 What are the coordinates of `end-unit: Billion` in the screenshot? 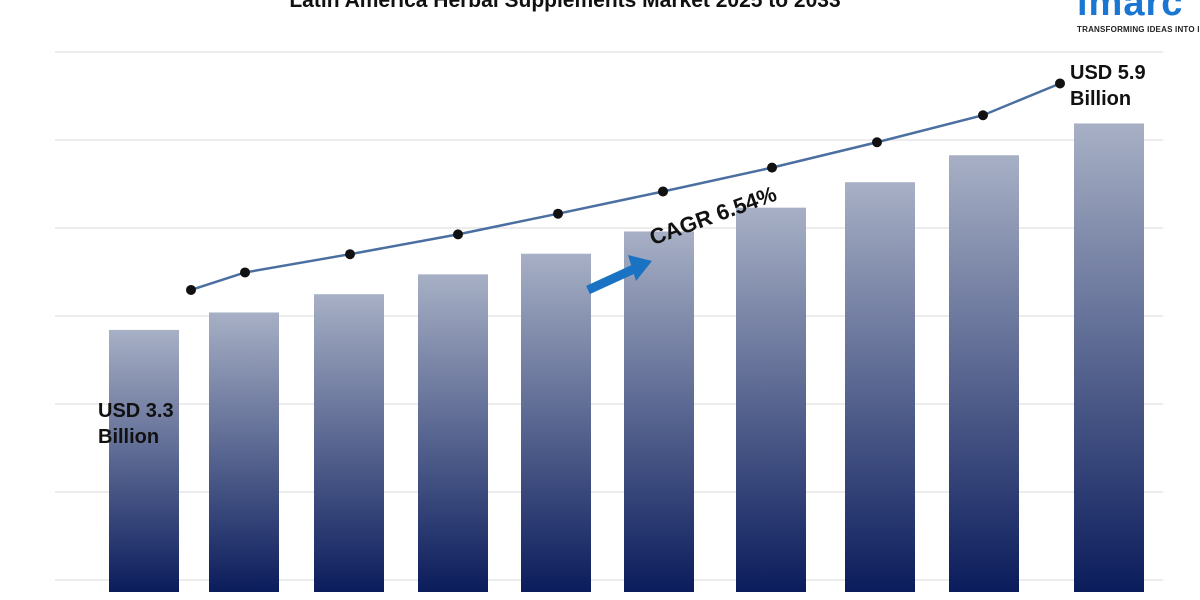 It's located at (1101, 99).